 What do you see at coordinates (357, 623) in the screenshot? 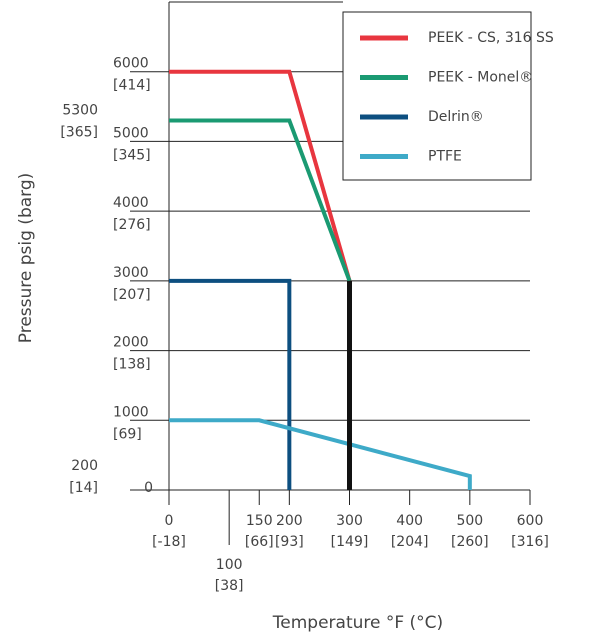
I see `x-axis-label: Temperature °F (°C)` at bounding box center [357, 623].